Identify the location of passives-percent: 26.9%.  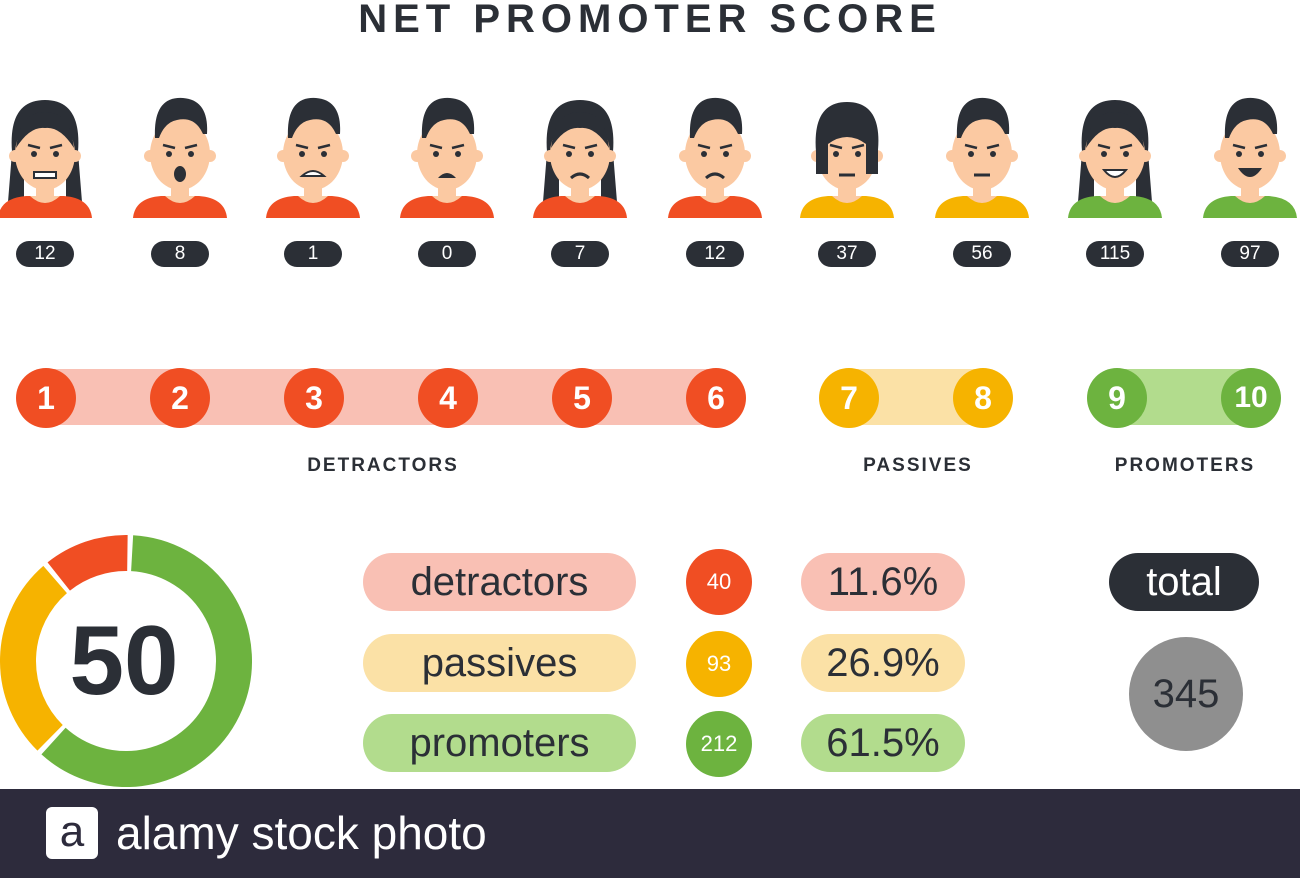
(883, 663).